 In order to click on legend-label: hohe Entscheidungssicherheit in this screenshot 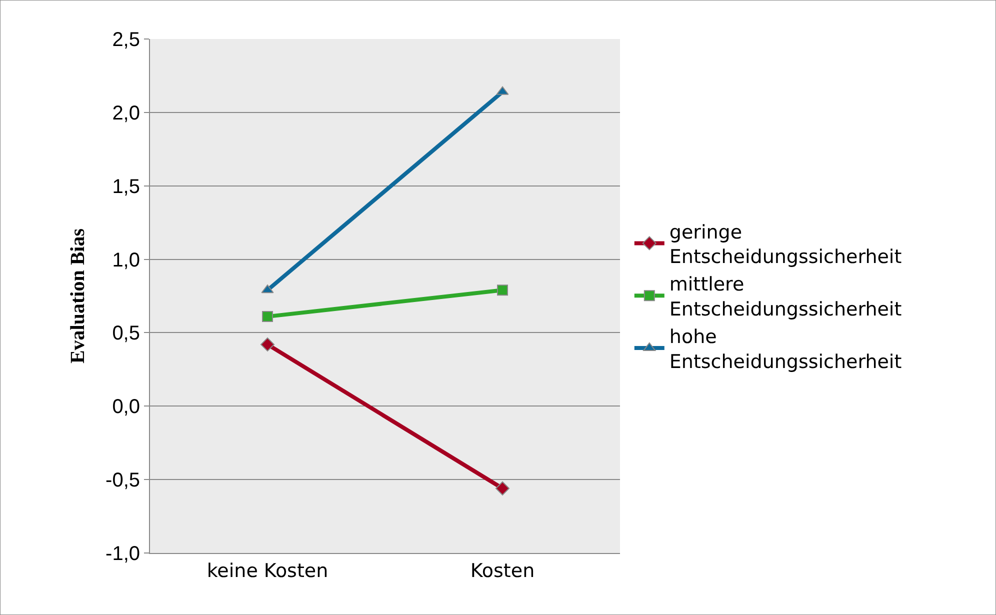, I will do `click(785, 349)`.